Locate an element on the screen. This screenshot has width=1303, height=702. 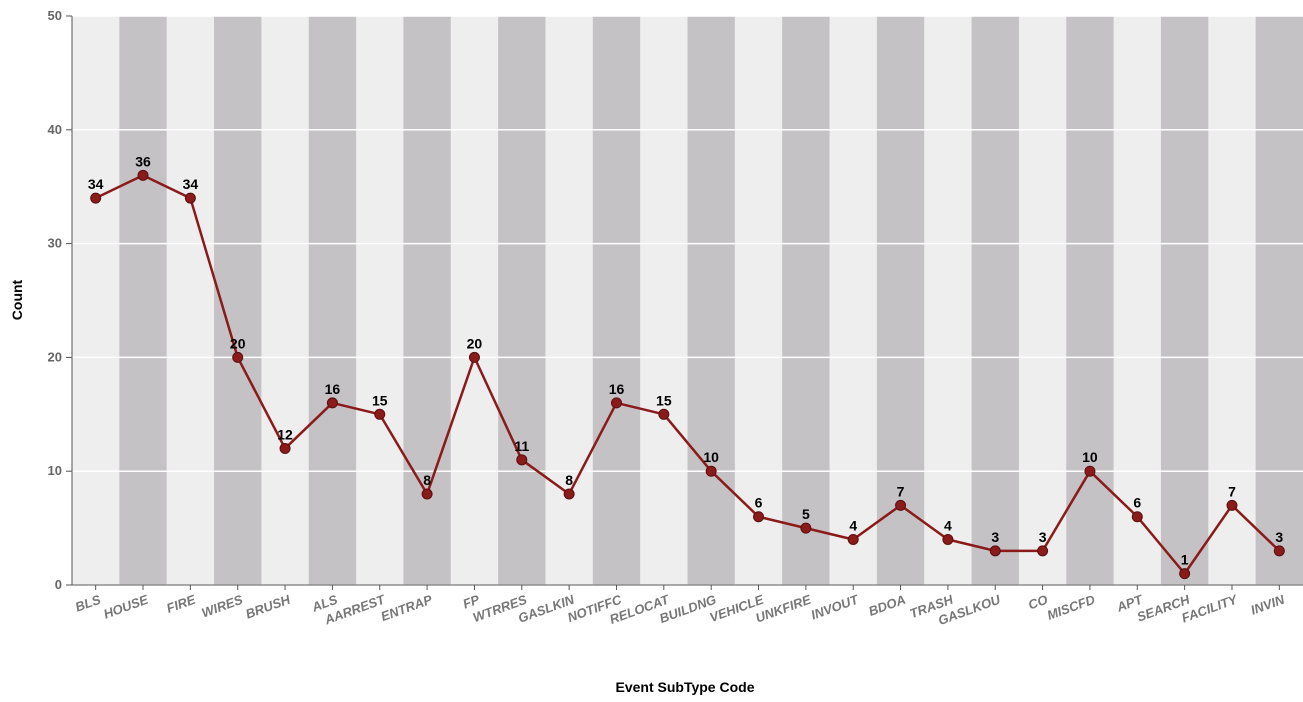
y-tick-label: 30 is located at coordinates (55, 243).